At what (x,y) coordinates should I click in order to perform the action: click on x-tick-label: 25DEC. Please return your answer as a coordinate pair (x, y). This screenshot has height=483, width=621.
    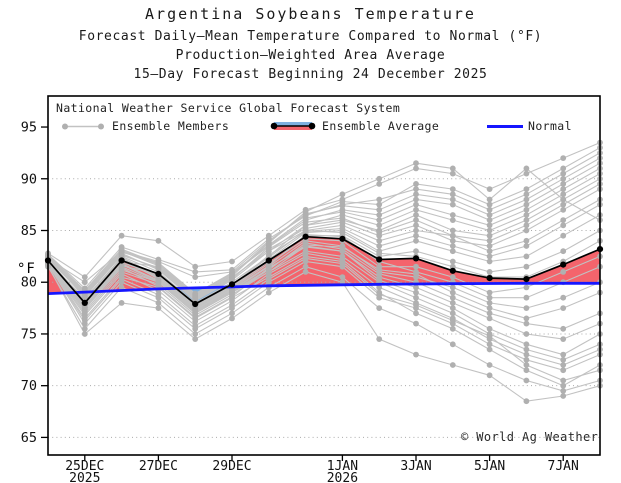
    Looking at the image, I should click on (84, 466).